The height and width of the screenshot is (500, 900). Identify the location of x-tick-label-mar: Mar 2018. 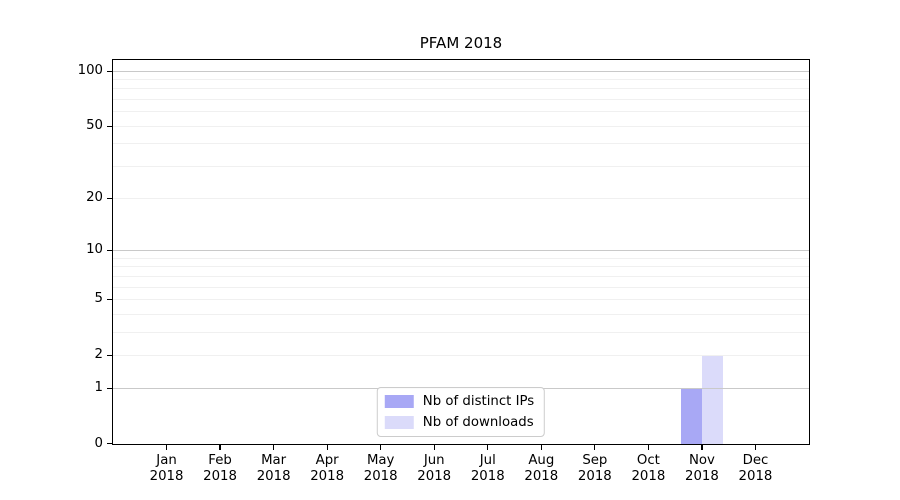
(274, 468).